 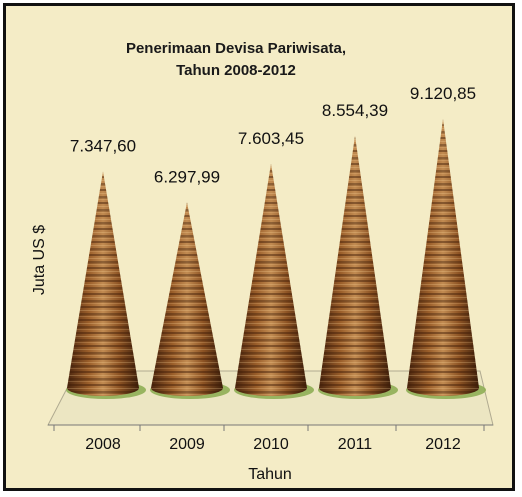 I want to click on cone-grain-2010, so click(x=271, y=279).